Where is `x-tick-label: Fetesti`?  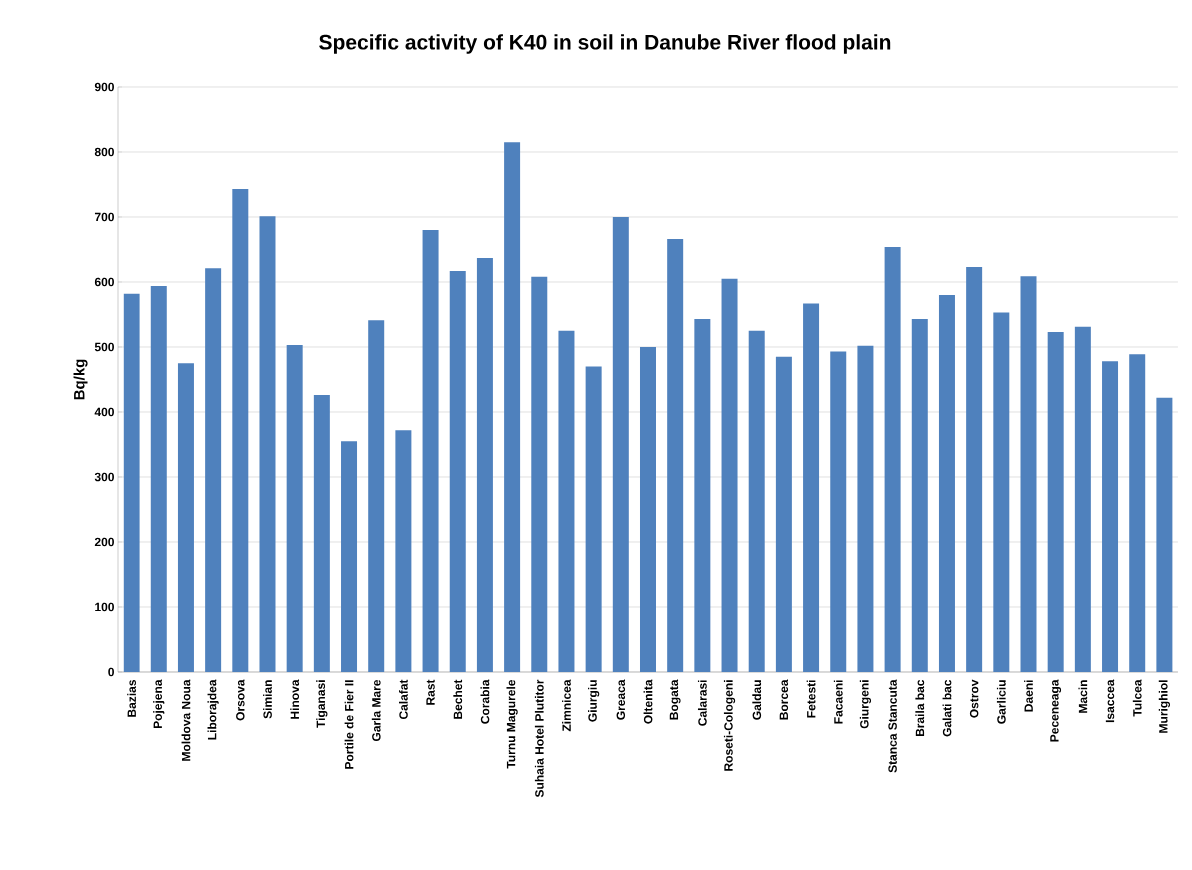 x-tick-label: Fetesti is located at coordinates (811, 699).